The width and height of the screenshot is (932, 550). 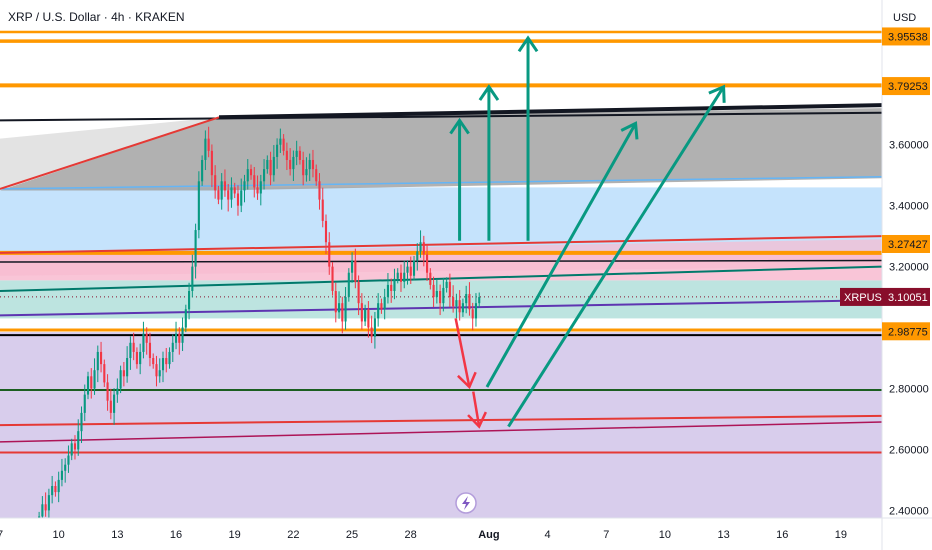 I want to click on price-tag-label: 3.95538, so click(x=908, y=37).